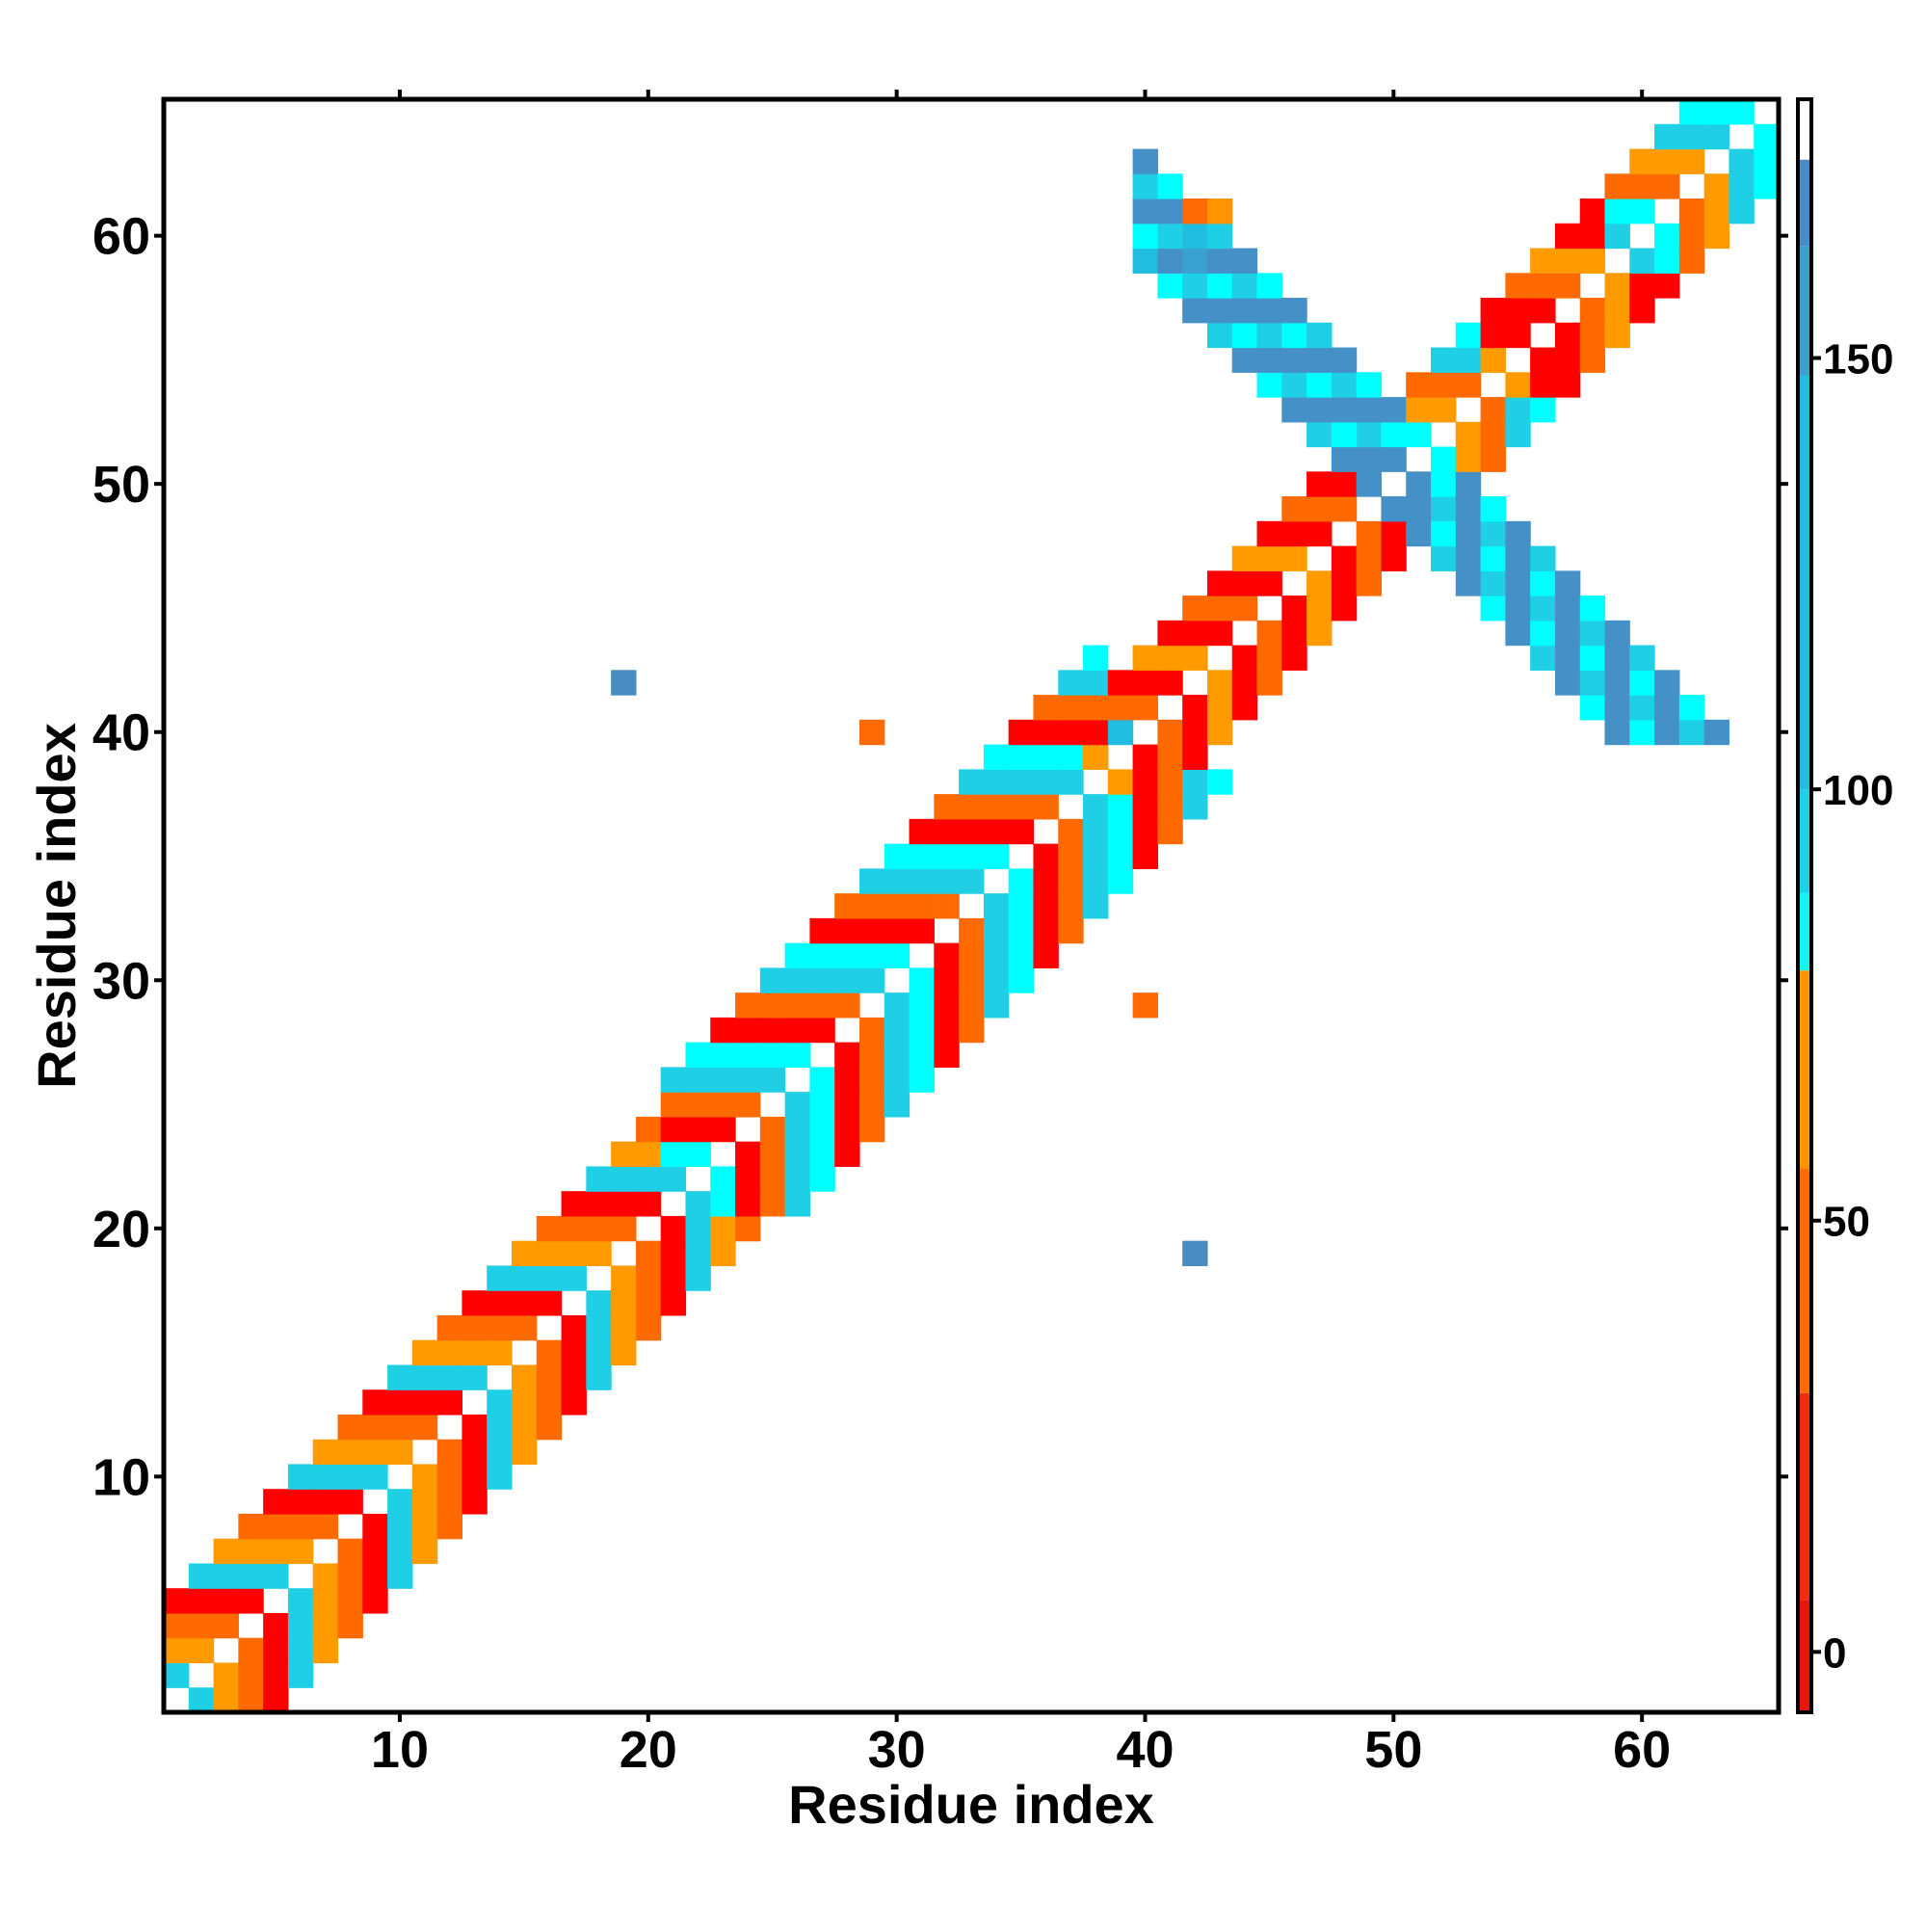 The height and width of the screenshot is (1932, 1927). I want to click on x-tick-label: 10, so click(400, 1750).